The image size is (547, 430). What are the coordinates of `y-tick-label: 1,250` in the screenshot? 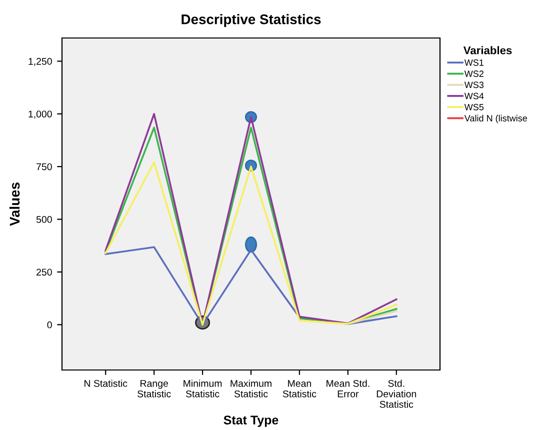 It's located at (40, 62).